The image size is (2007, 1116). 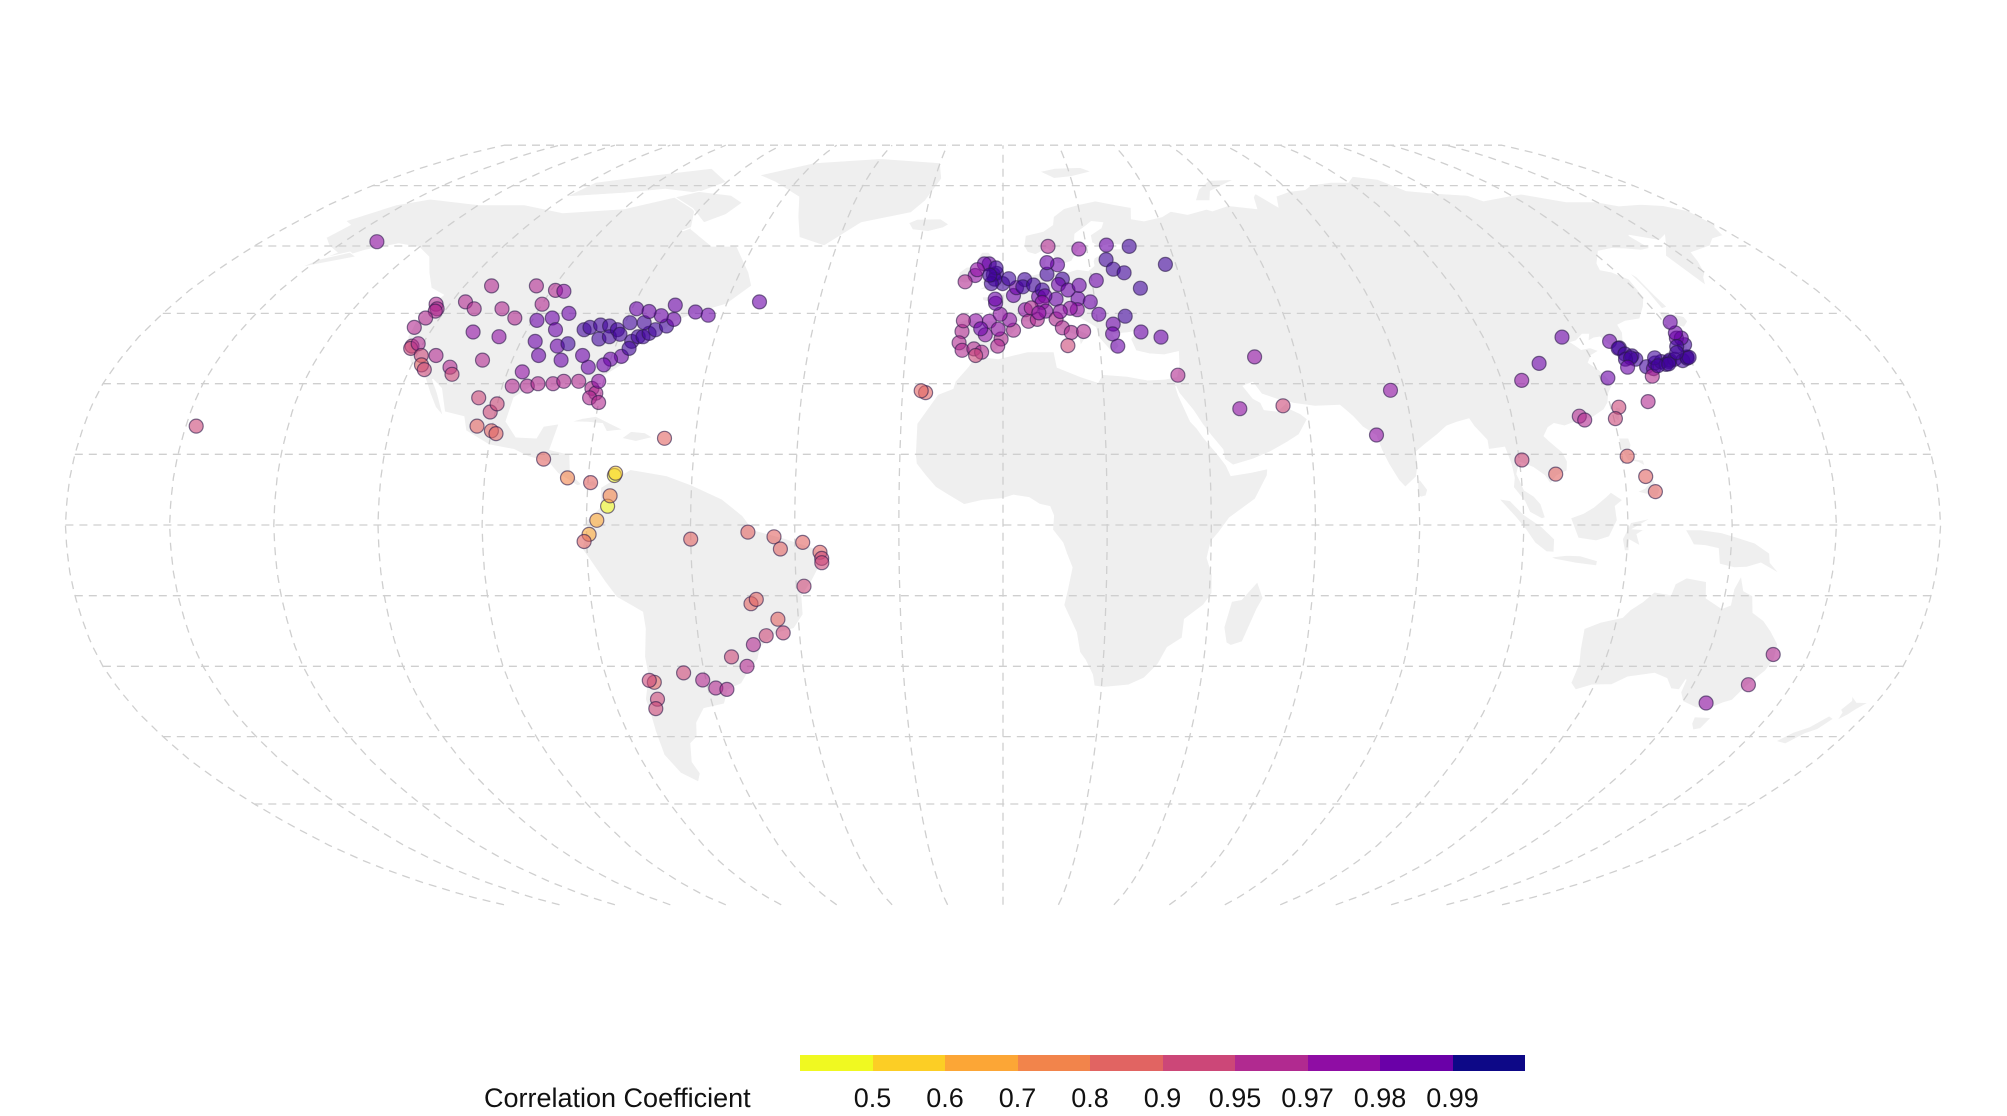 What do you see at coordinates (1648, 290) in the screenshot?
I see `land-sakhalin` at bounding box center [1648, 290].